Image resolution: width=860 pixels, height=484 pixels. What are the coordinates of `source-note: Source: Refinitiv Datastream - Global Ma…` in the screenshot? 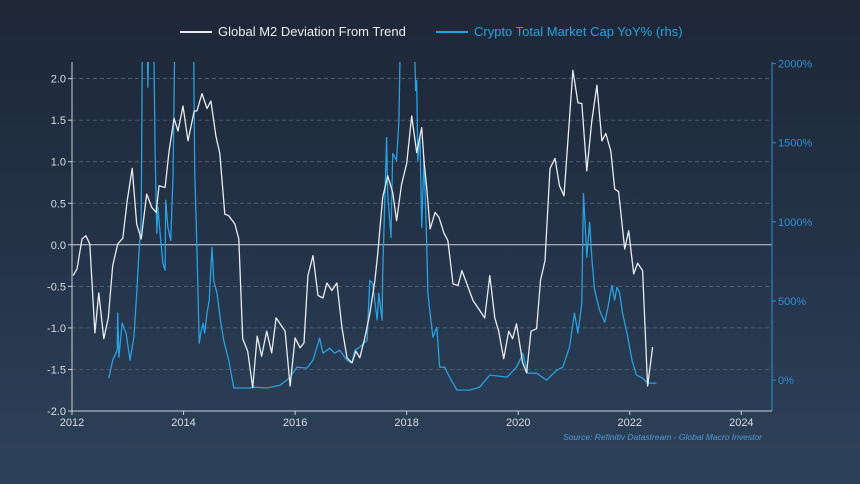 It's located at (662, 437).